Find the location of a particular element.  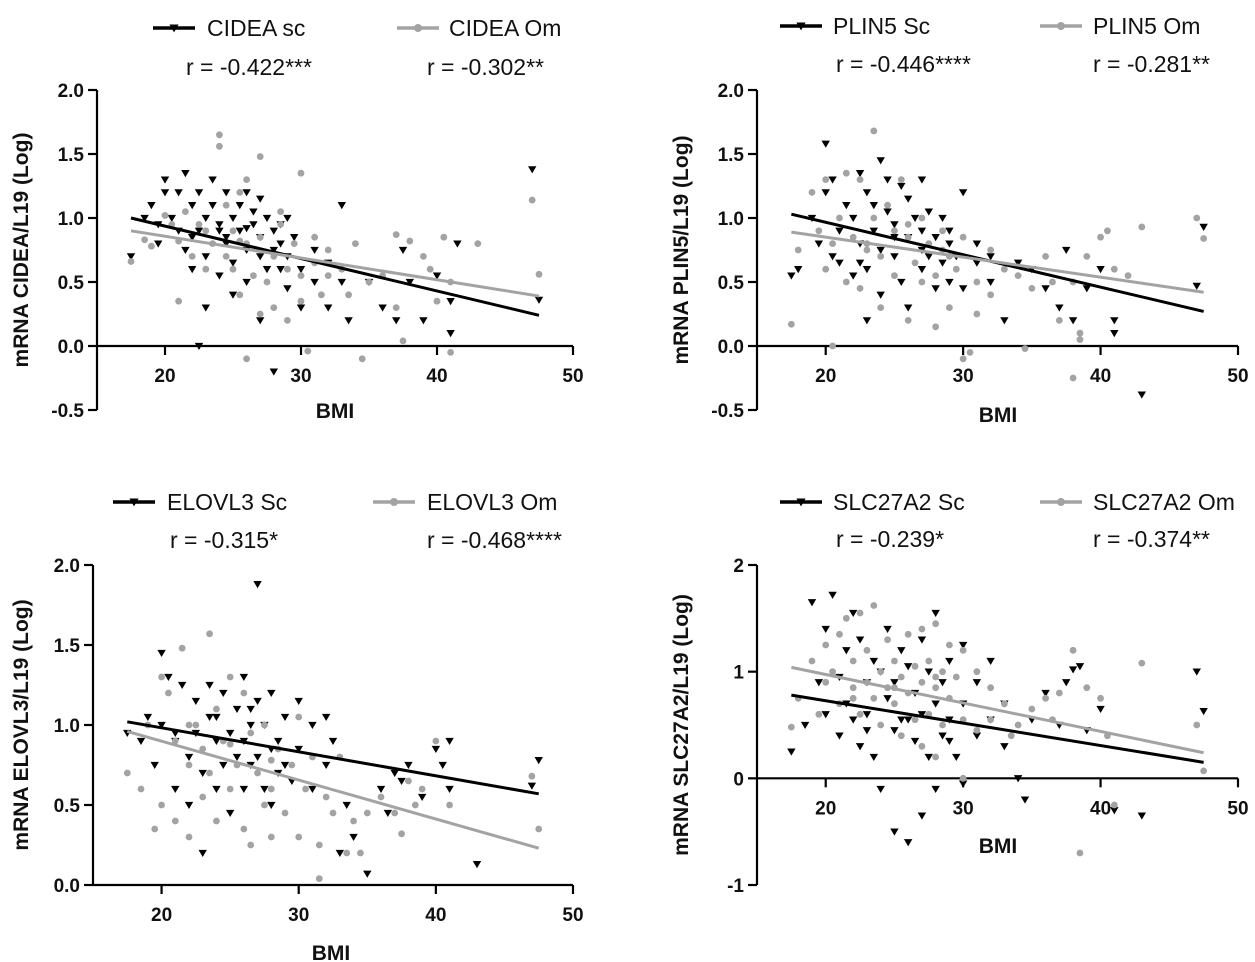

y-tick-label: 0.0 is located at coordinates (67, 886).